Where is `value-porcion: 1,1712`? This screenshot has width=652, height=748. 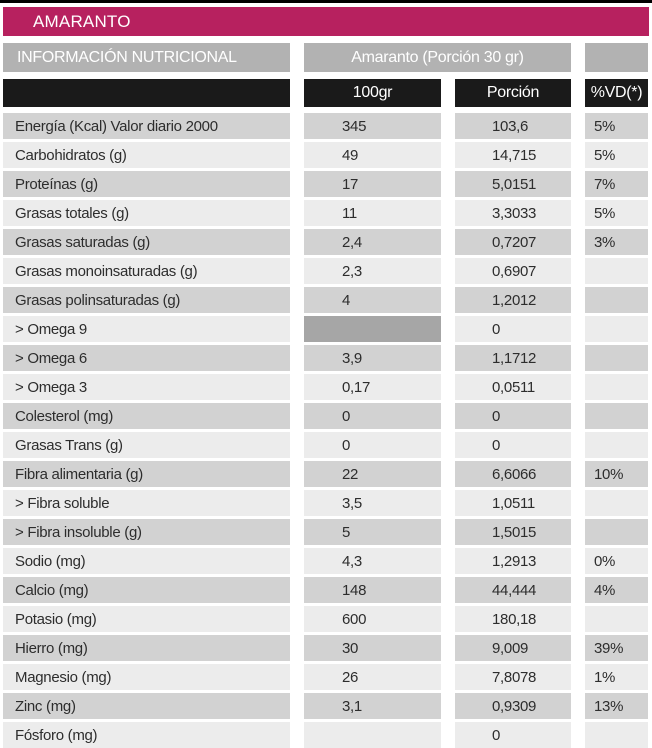 value-porcion: 1,1712 is located at coordinates (513, 358).